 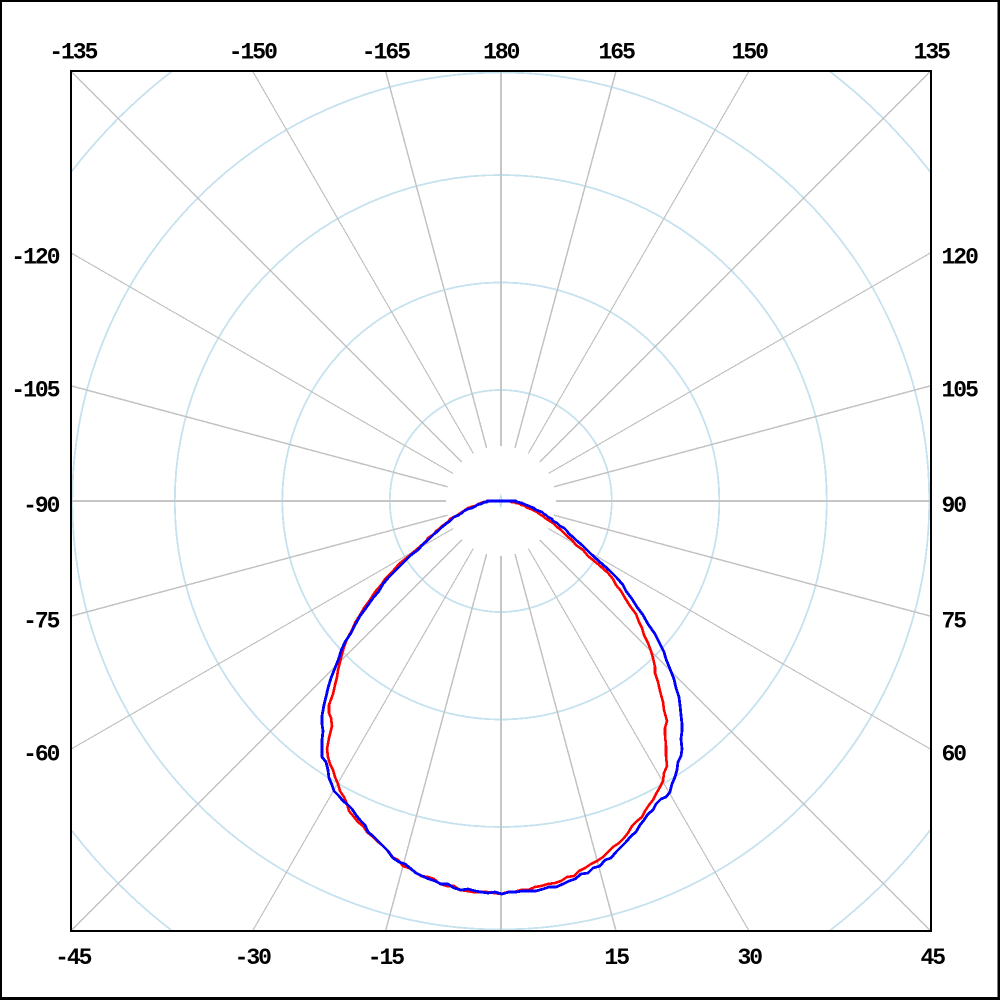 What do you see at coordinates (41, 755) in the screenshot?
I see `svg-text: -60` at bounding box center [41, 755].